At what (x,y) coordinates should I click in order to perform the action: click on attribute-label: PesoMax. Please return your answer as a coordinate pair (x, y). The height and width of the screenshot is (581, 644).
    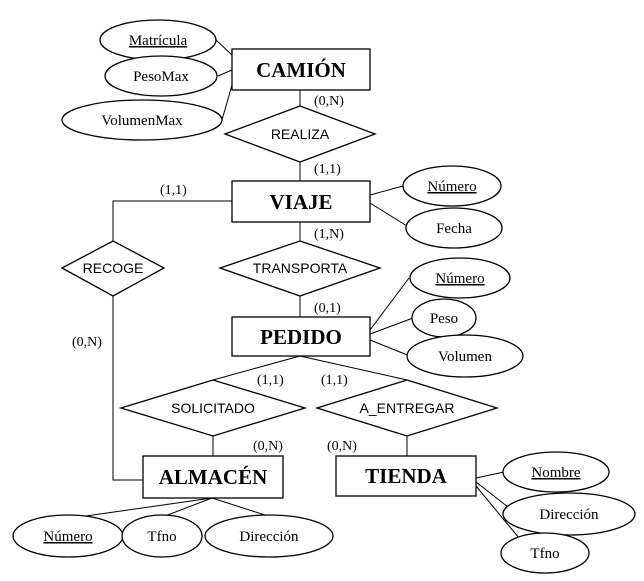
    Looking at the image, I should click on (161, 77).